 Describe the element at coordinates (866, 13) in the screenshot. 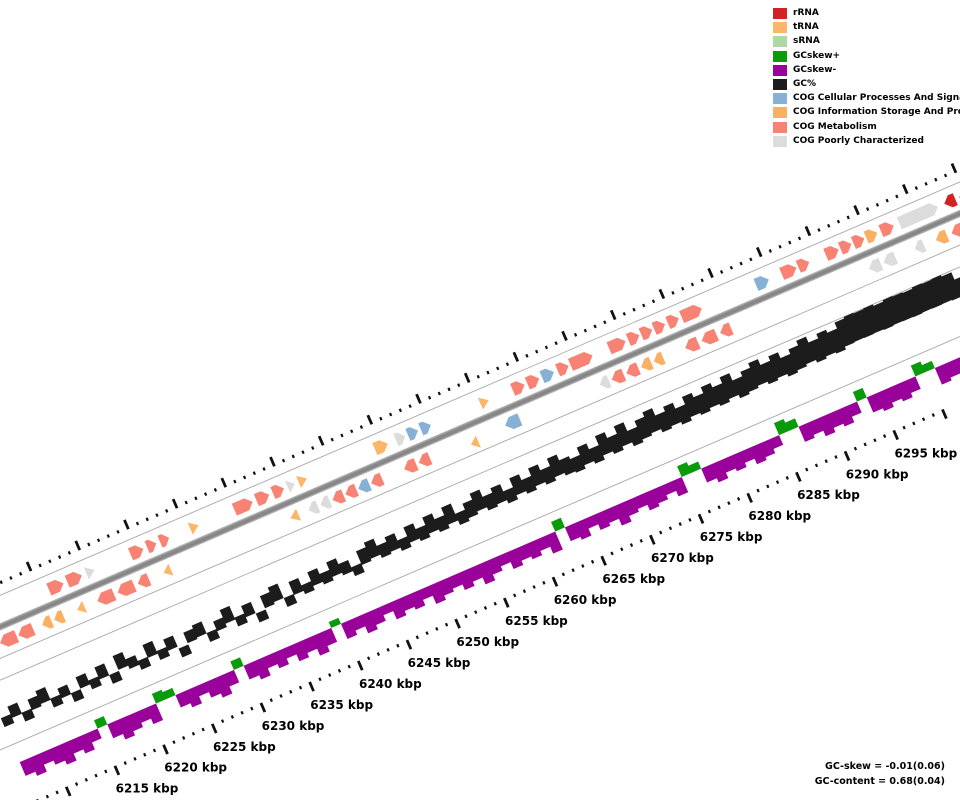

I see `legend-item-rrna: rRNA` at that location.